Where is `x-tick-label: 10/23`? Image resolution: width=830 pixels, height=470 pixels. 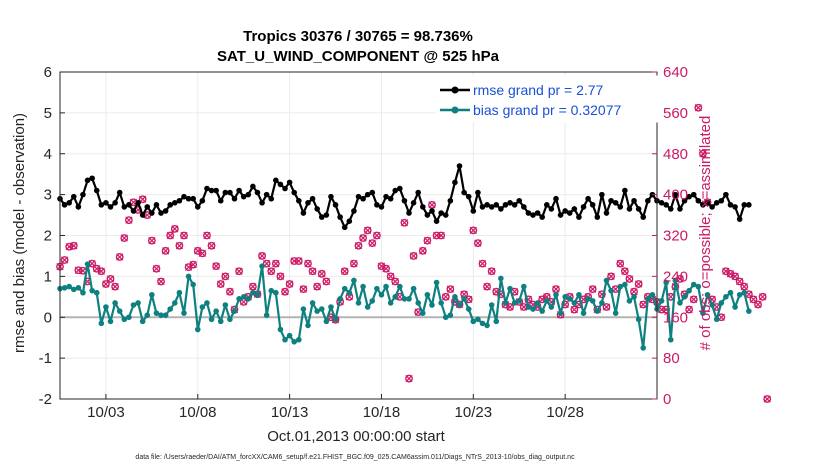
x-tick-label: 10/23 is located at coordinates (474, 412).